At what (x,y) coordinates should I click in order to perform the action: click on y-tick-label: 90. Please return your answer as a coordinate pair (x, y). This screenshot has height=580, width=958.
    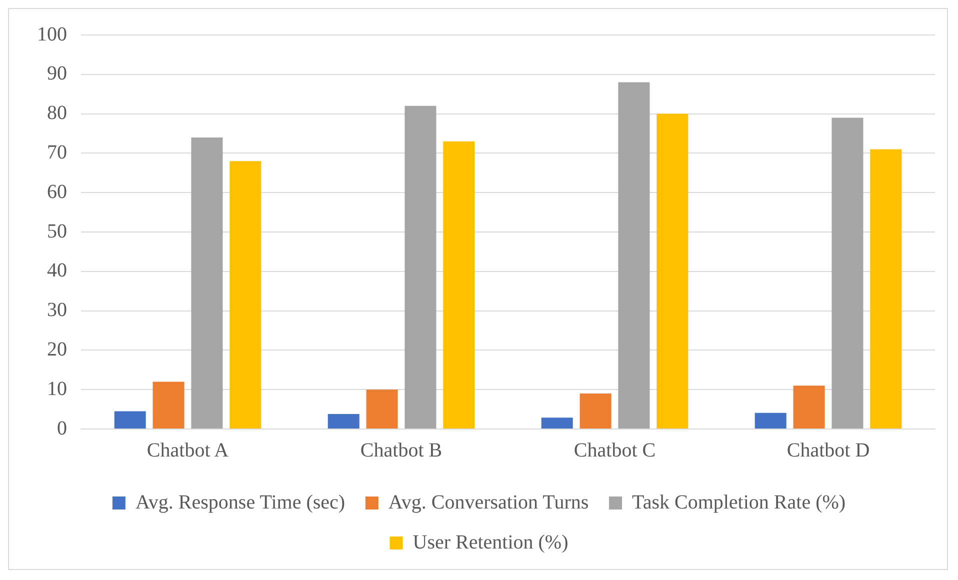
    Looking at the image, I should click on (57, 73).